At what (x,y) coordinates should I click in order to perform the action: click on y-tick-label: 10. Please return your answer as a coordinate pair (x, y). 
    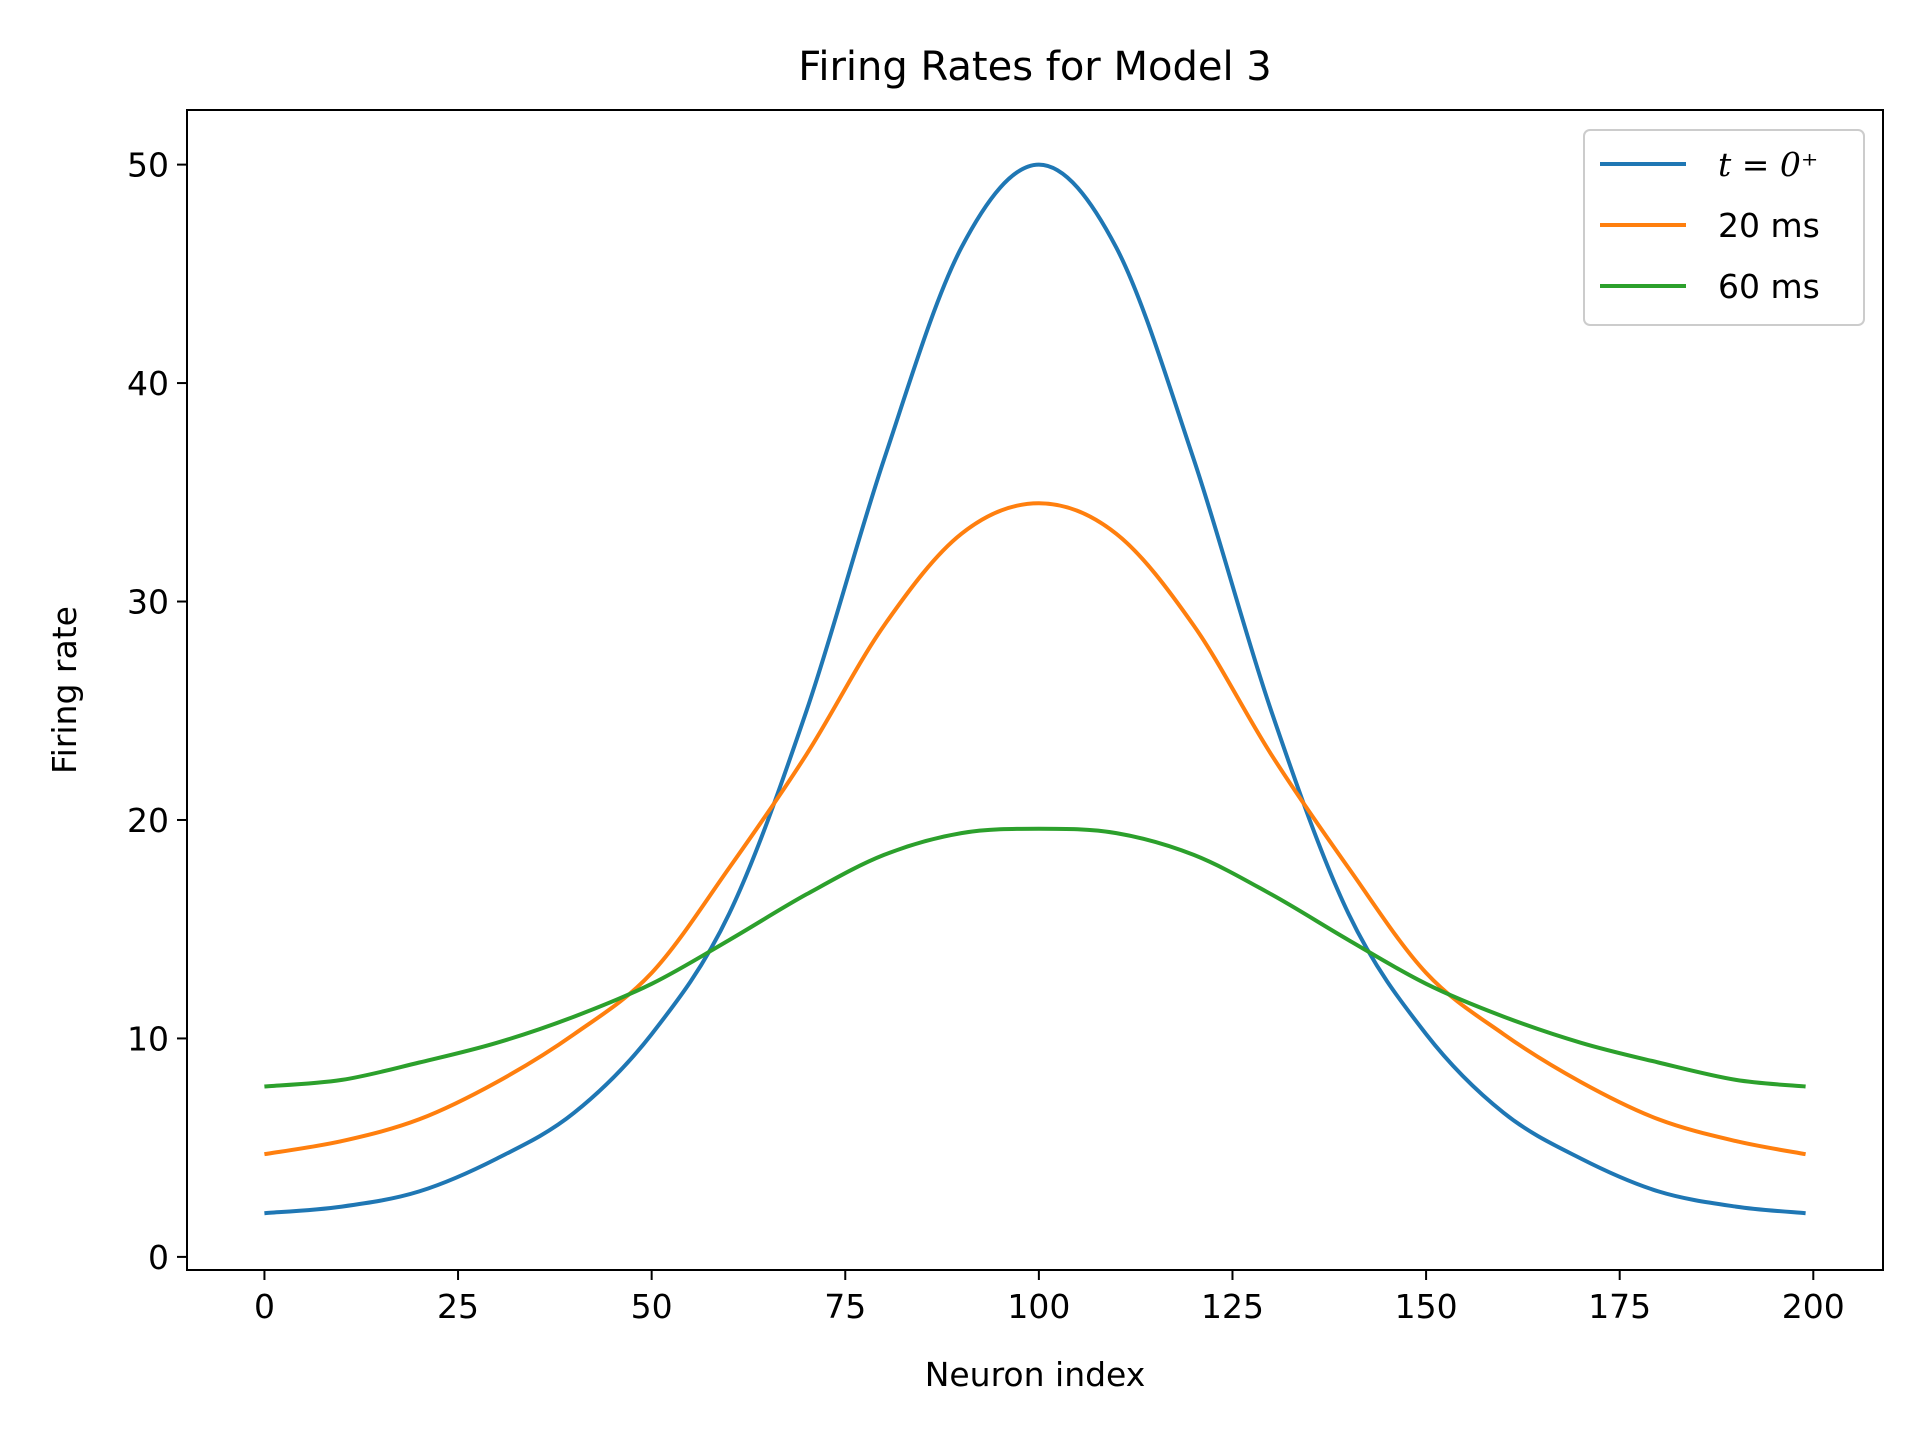
    Looking at the image, I should click on (148, 1038).